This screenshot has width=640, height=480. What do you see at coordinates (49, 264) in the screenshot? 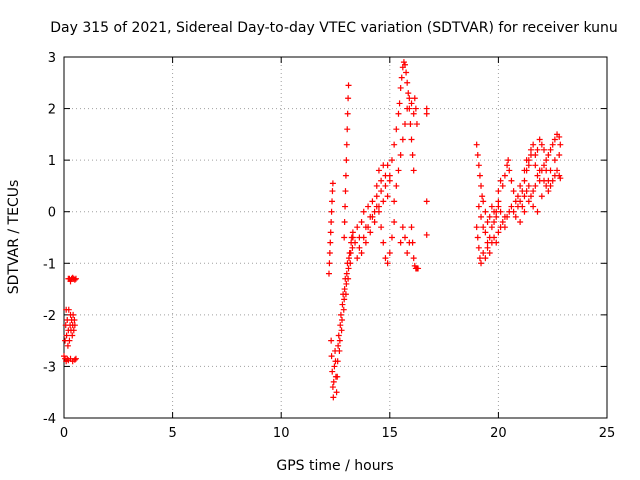
I see `y-tick-label: -1` at bounding box center [49, 264].